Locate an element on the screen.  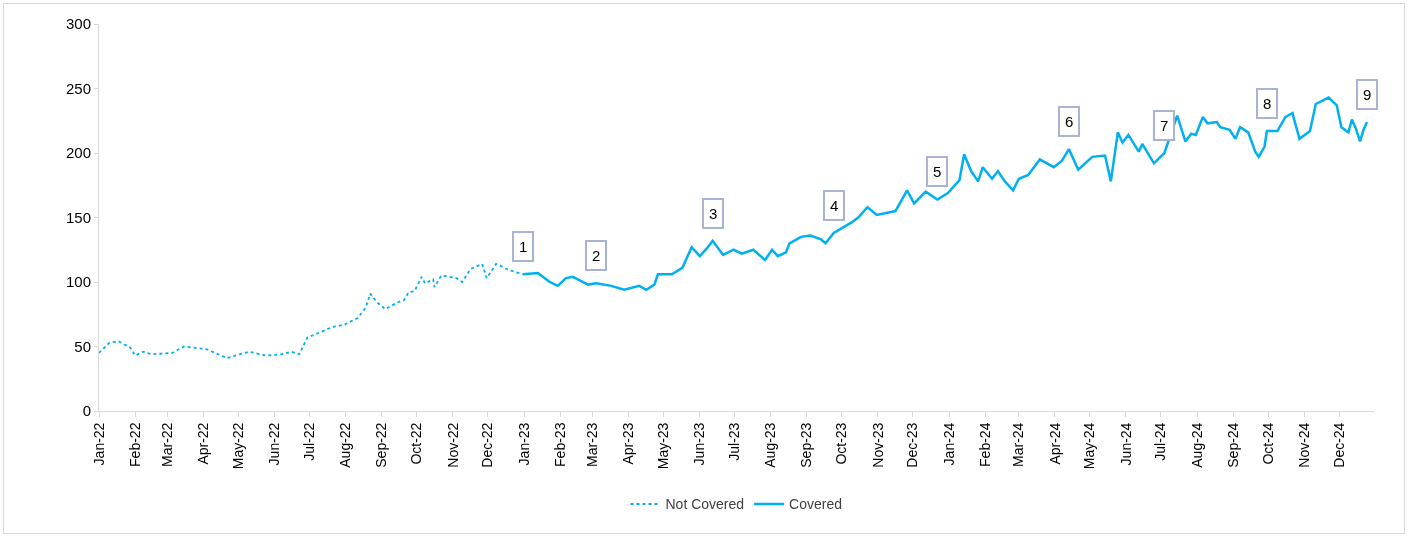
x-tick-label: Aug-23 is located at coordinates (770, 445).